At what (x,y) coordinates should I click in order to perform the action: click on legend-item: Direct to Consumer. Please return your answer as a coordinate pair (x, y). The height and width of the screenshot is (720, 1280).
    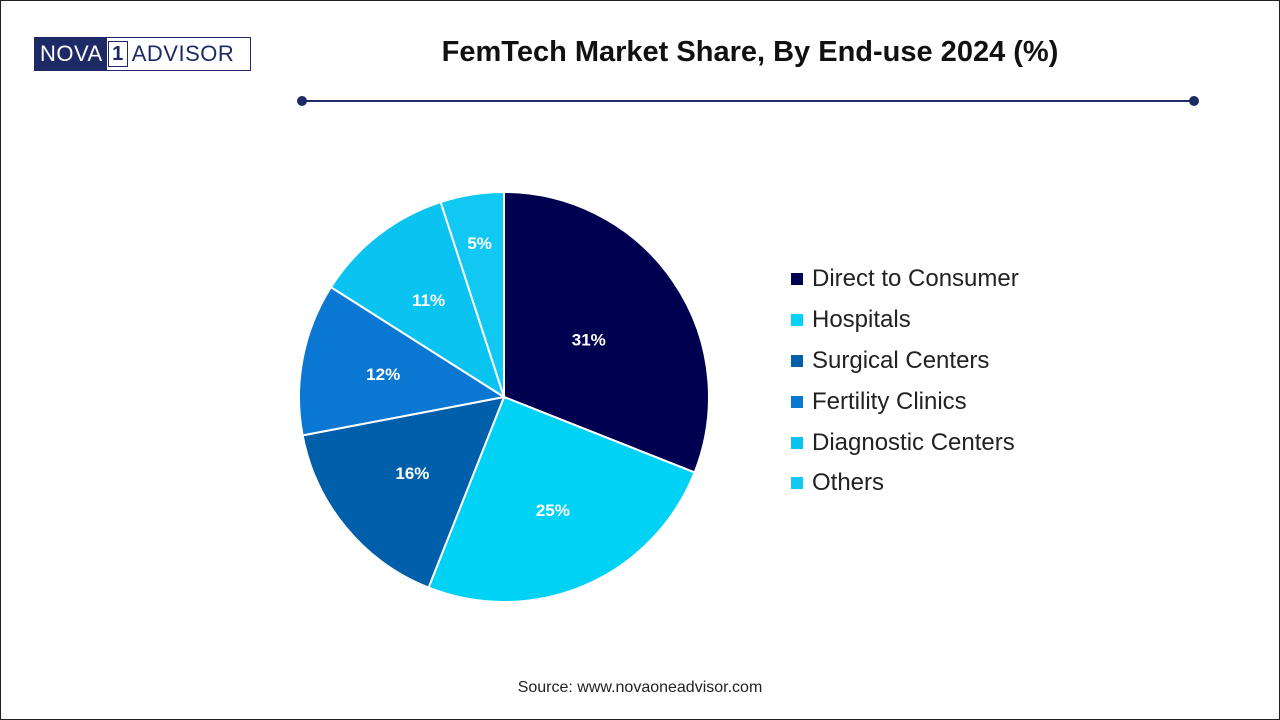
    Looking at the image, I should click on (905, 279).